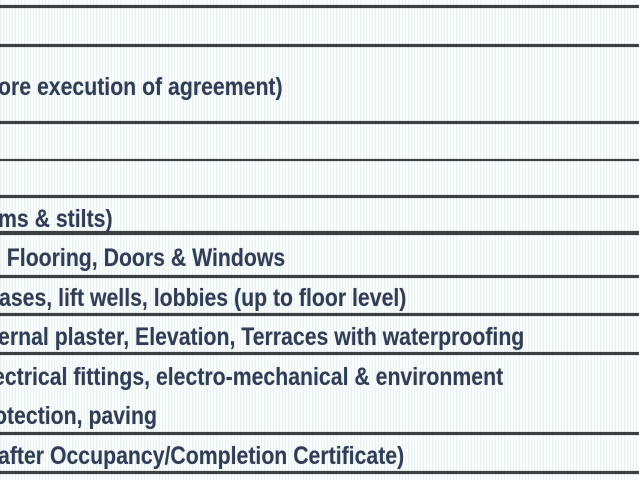 The image size is (639, 480). What do you see at coordinates (78, 416) in the screenshot?
I see `cell-text-electrical-line2: otection, paving` at bounding box center [78, 416].